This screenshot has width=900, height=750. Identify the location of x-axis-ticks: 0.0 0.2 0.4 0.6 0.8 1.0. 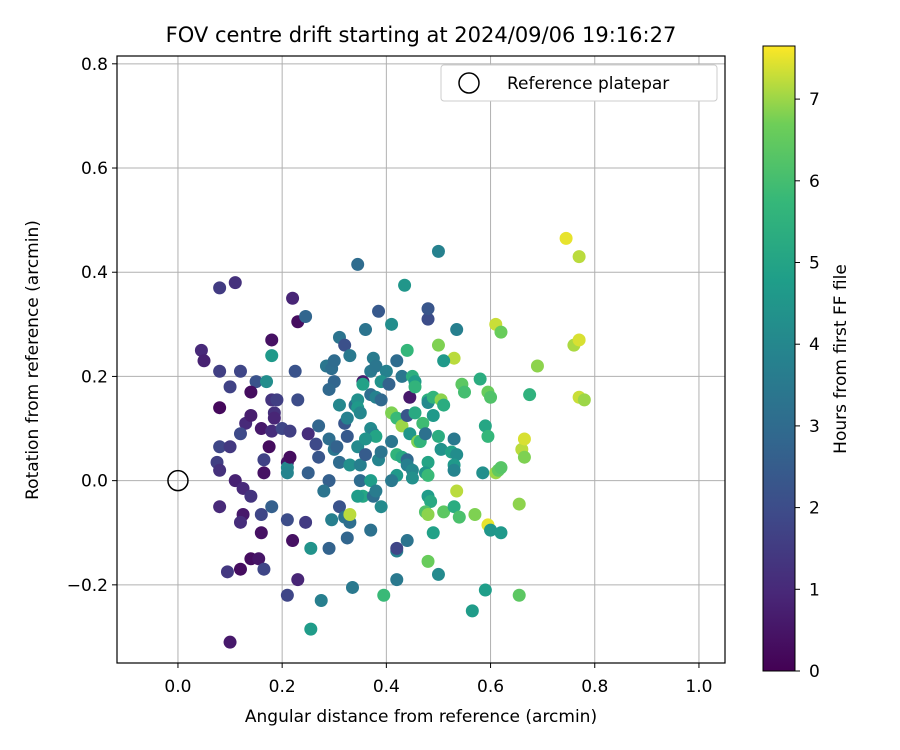
(438, 680).